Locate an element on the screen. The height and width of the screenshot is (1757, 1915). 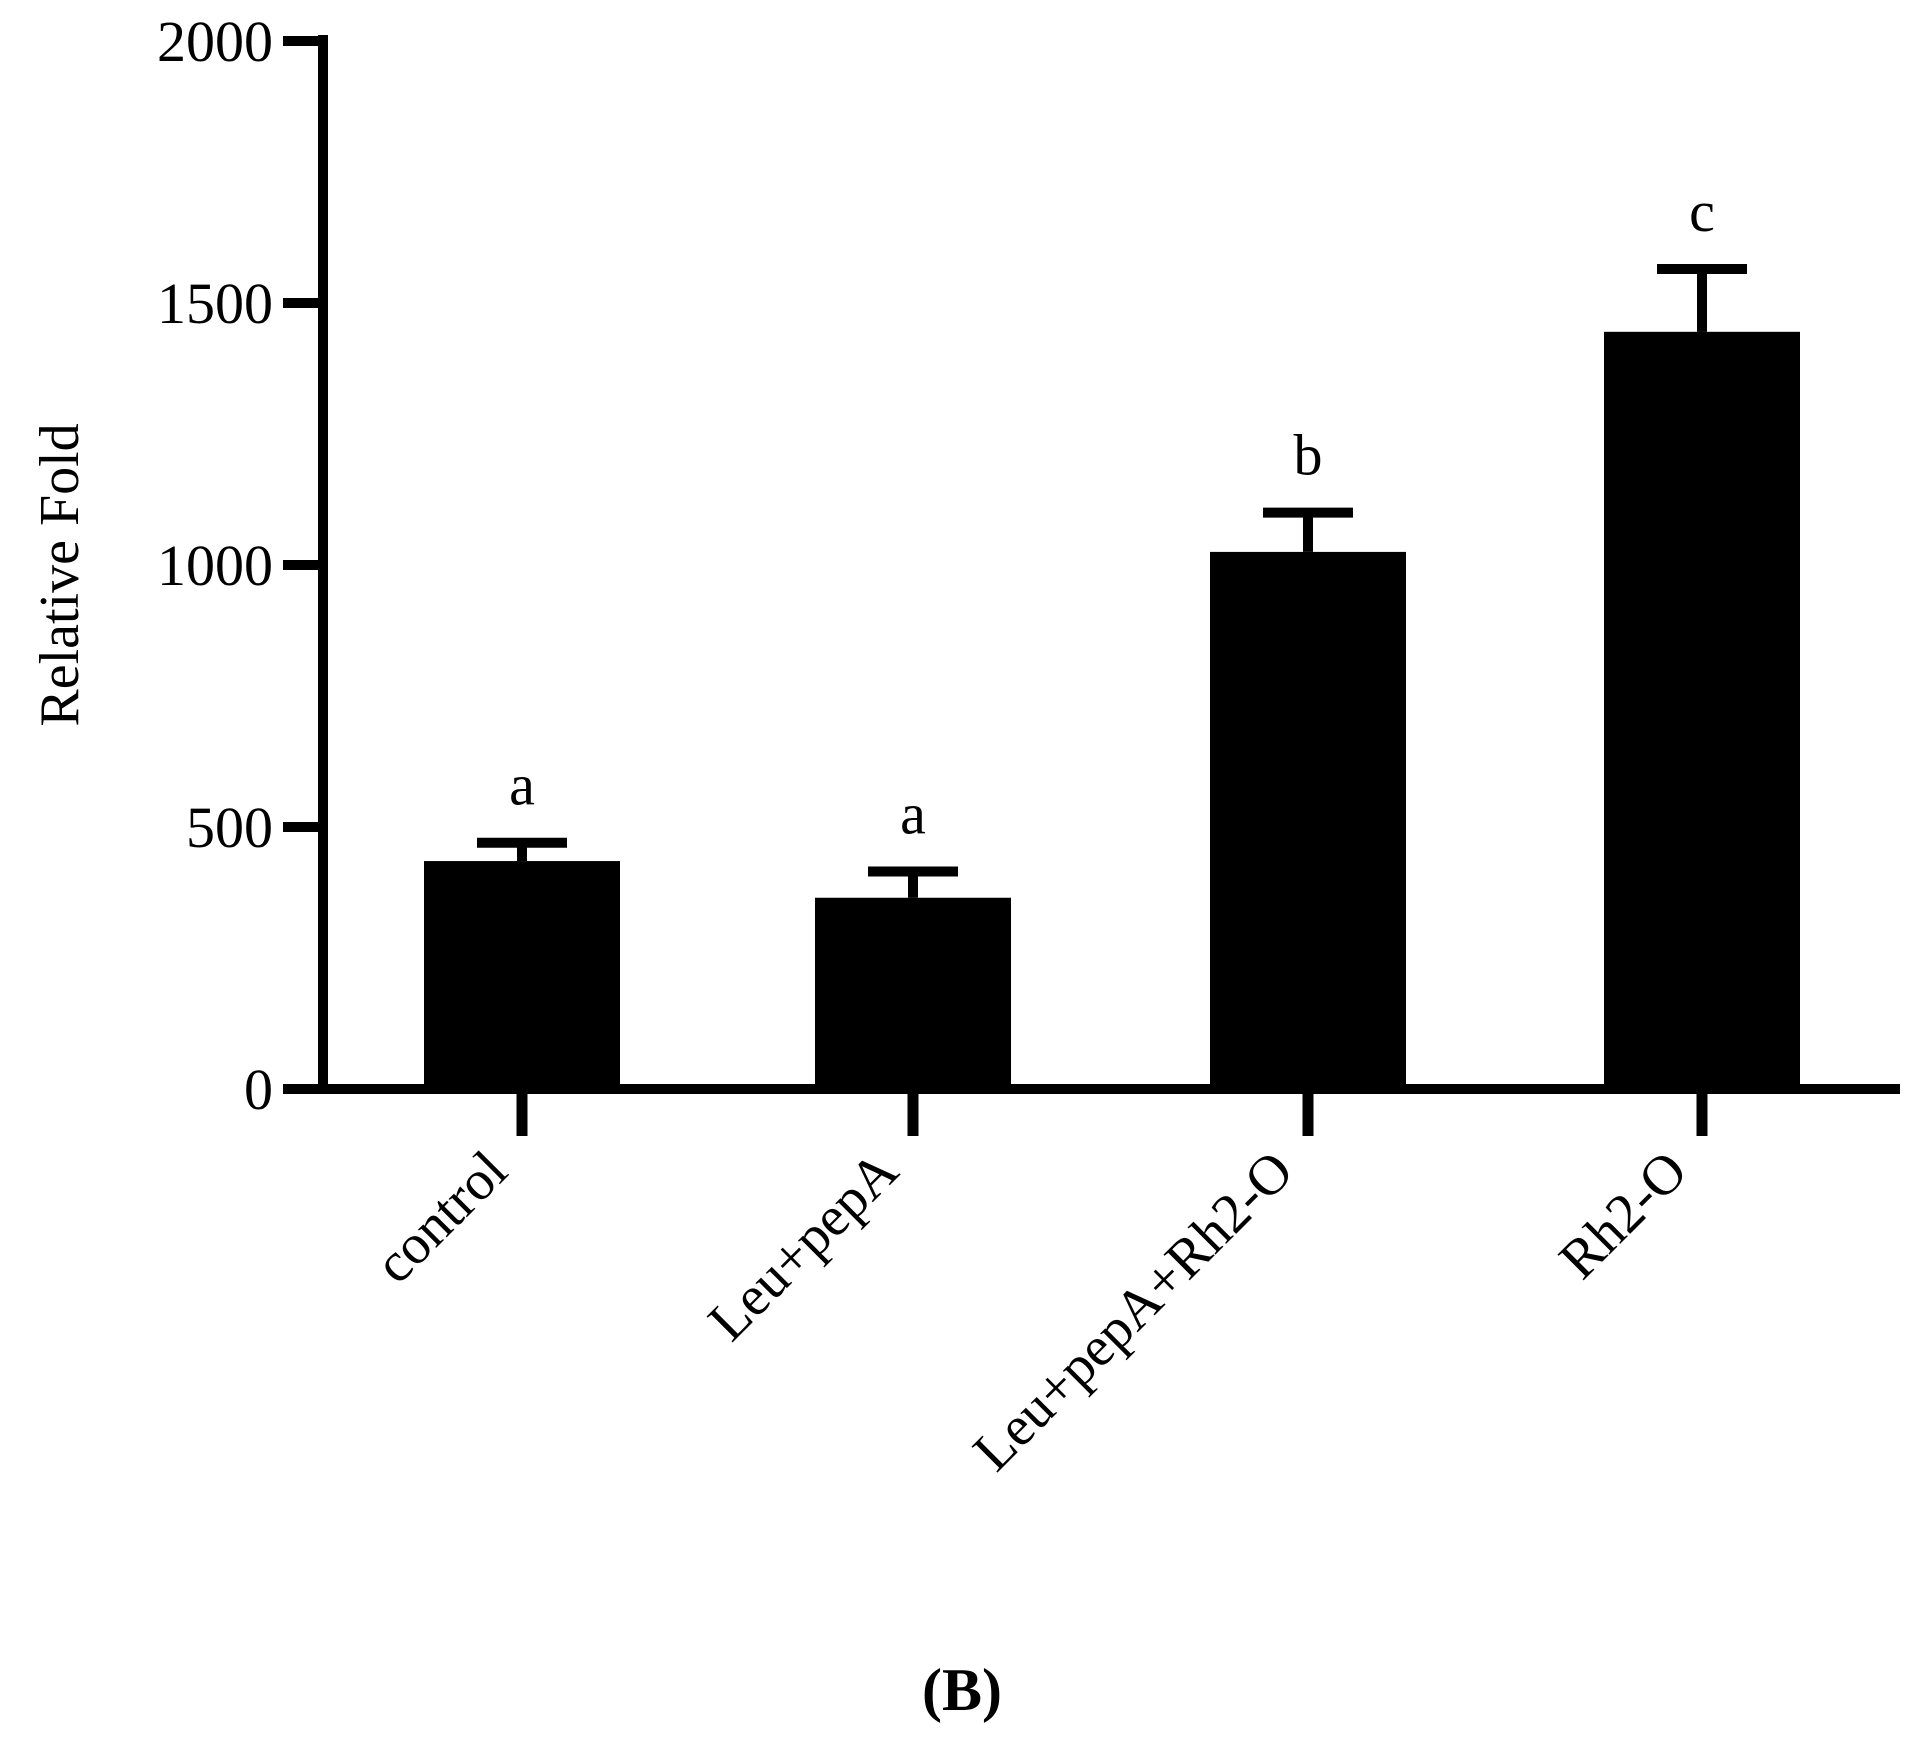
x-tick-label-3: Rh2-O is located at coordinates (1624, 1215).